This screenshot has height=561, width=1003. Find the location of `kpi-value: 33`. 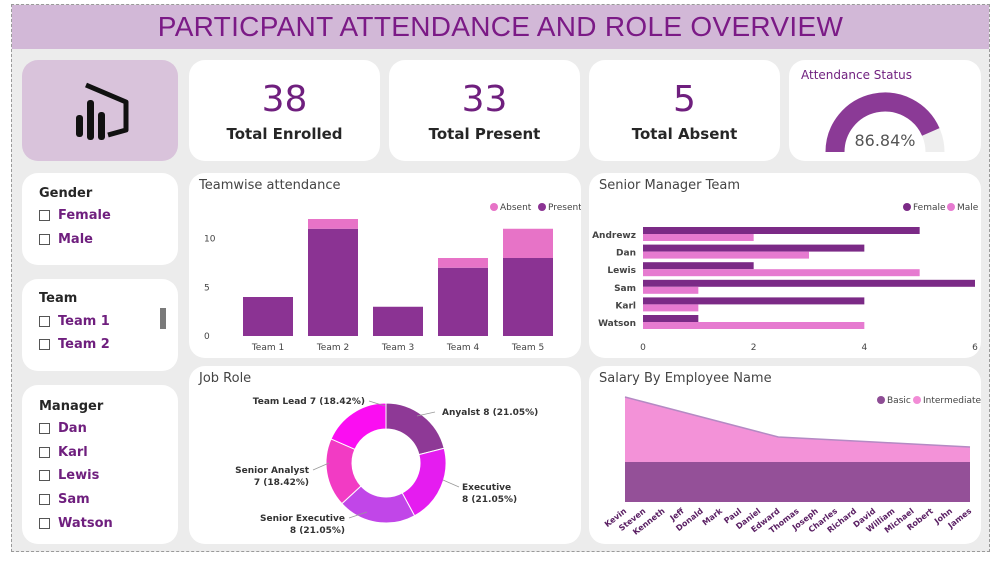

kpi-value: 33 is located at coordinates (484, 99).